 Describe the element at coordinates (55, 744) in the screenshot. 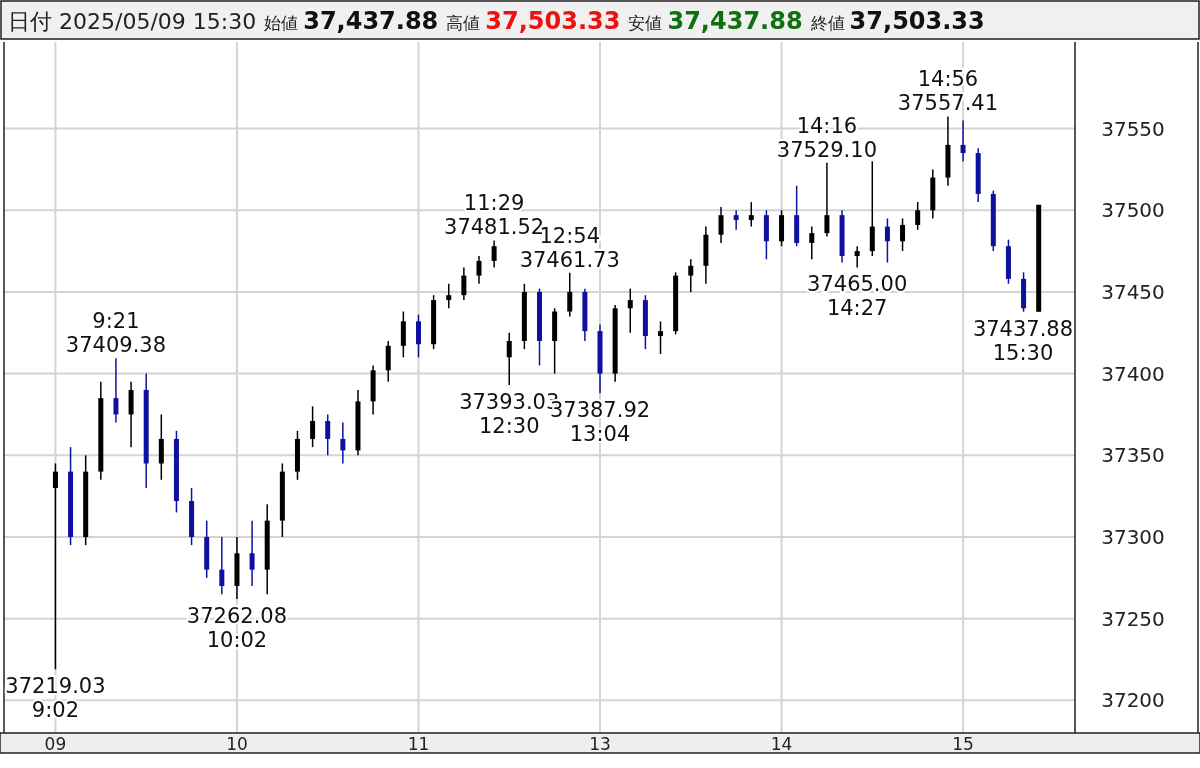

I see `x-tick-label: 09` at that location.